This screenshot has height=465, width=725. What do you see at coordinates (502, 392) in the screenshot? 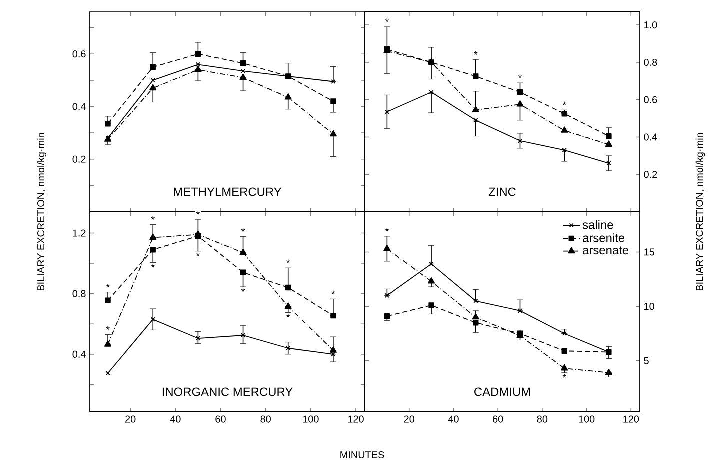
I see `text: CADMIUM` at bounding box center [502, 392].